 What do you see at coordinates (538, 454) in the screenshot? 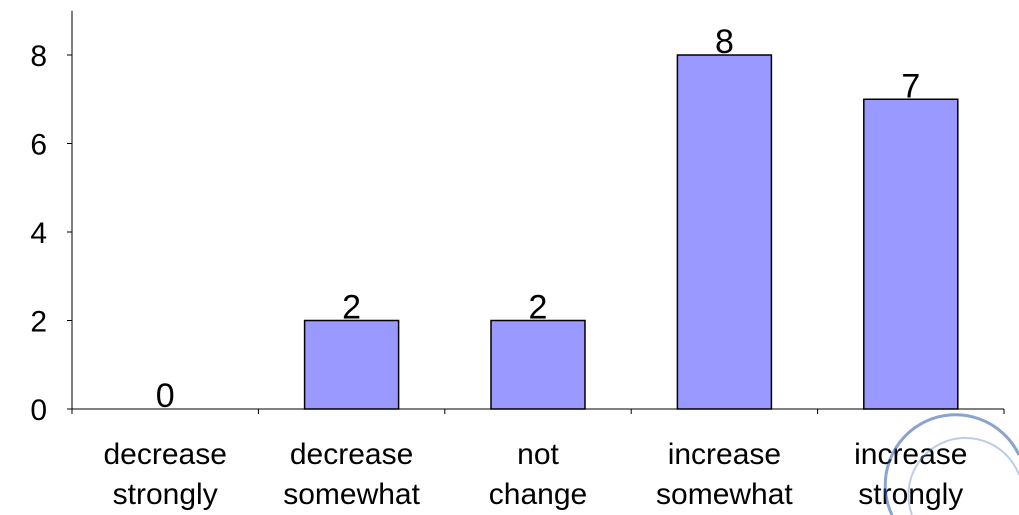
I see `category-label: not` at bounding box center [538, 454].